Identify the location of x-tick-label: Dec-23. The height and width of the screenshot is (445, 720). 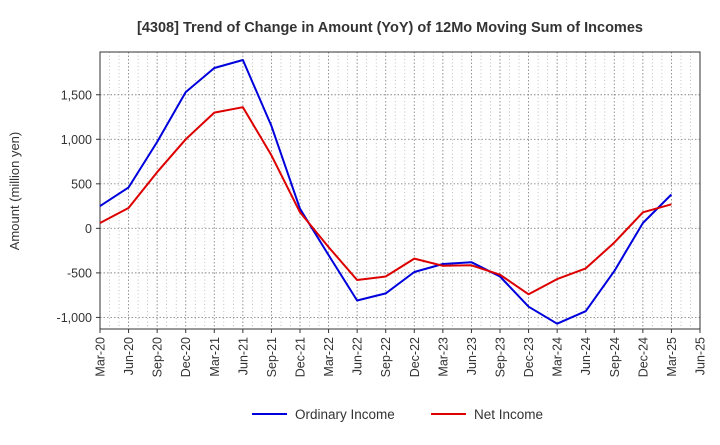
(529, 357).